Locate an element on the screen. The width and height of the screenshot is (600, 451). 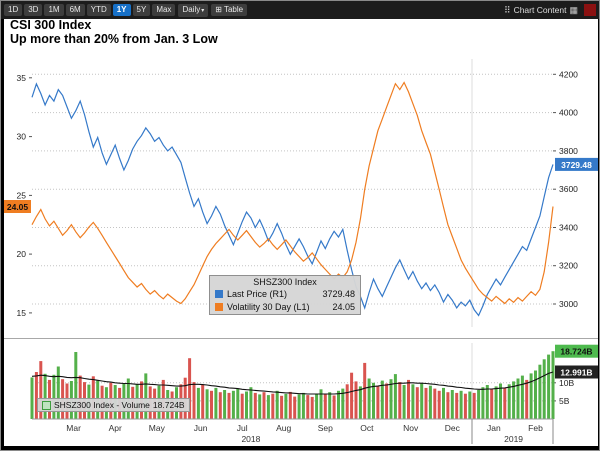
price-badge-text: 3729.48 is located at coordinates (576, 165).